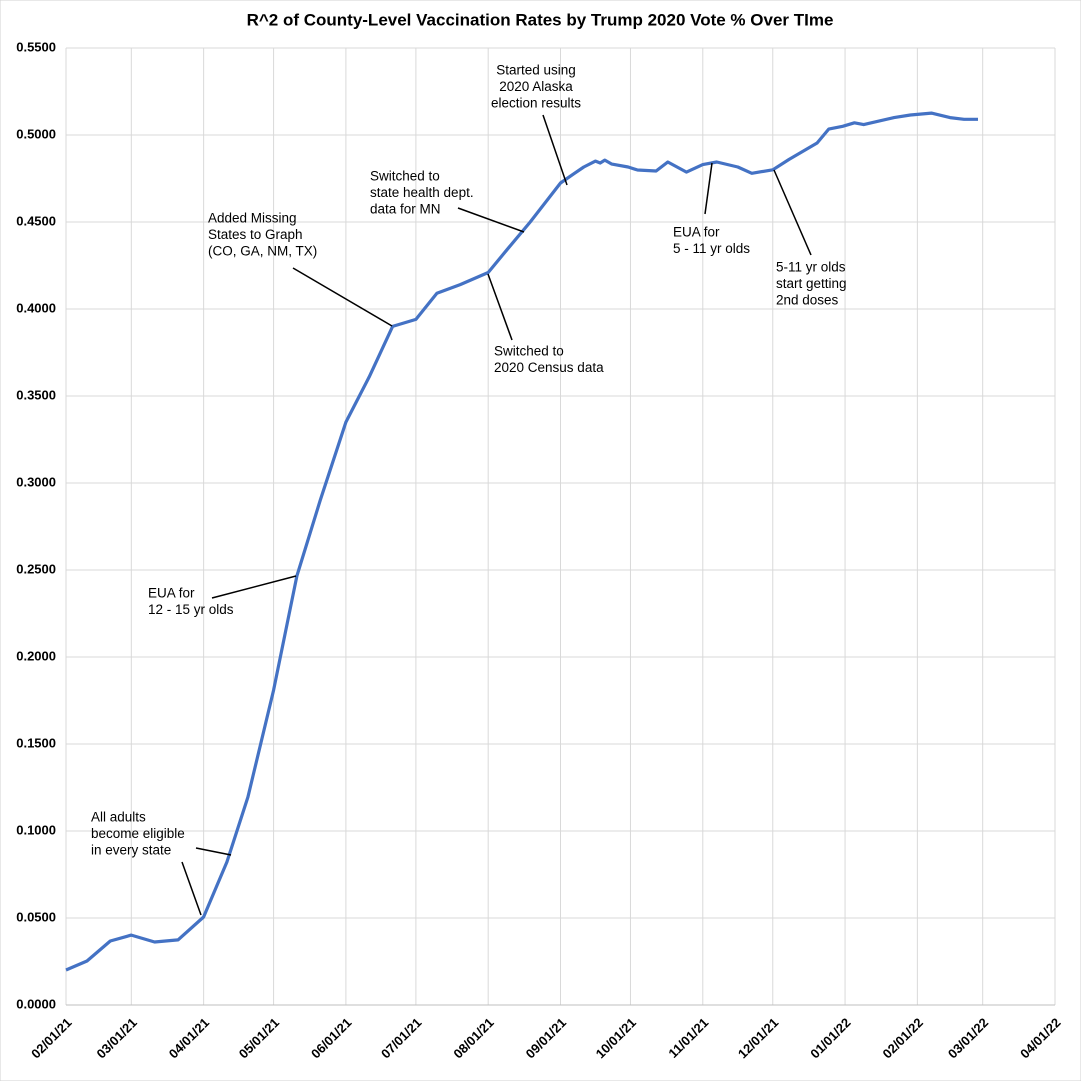 The height and width of the screenshot is (1081, 1081). I want to click on y-tick-label: 0.4000, so click(36, 307).